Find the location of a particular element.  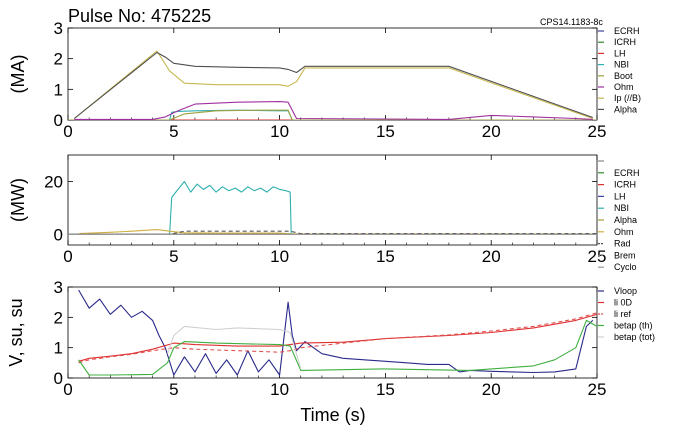

pulse-title: Pulse No: 475225 is located at coordinates (139, 16).